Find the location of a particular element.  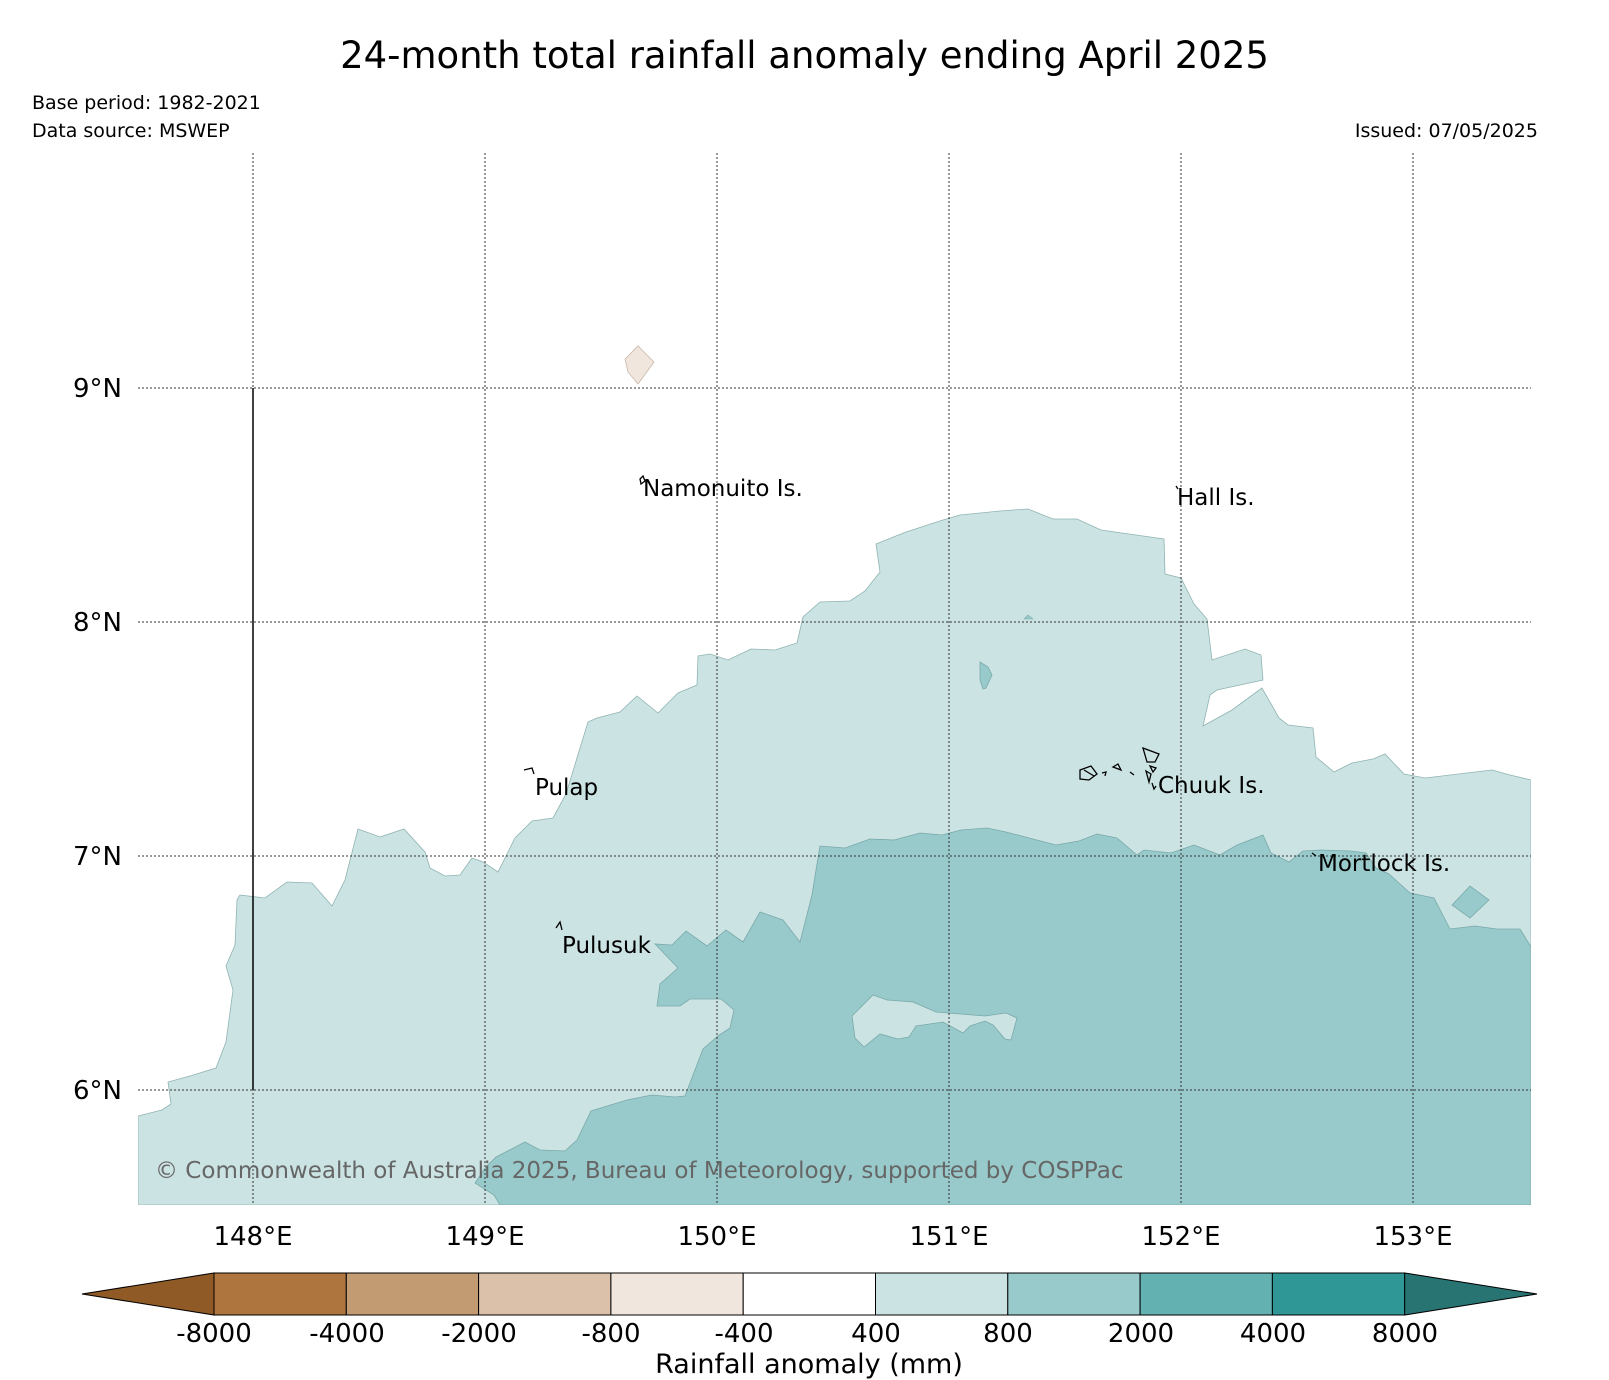

colorbar-extend-low is located at coordinates (148, 1294).